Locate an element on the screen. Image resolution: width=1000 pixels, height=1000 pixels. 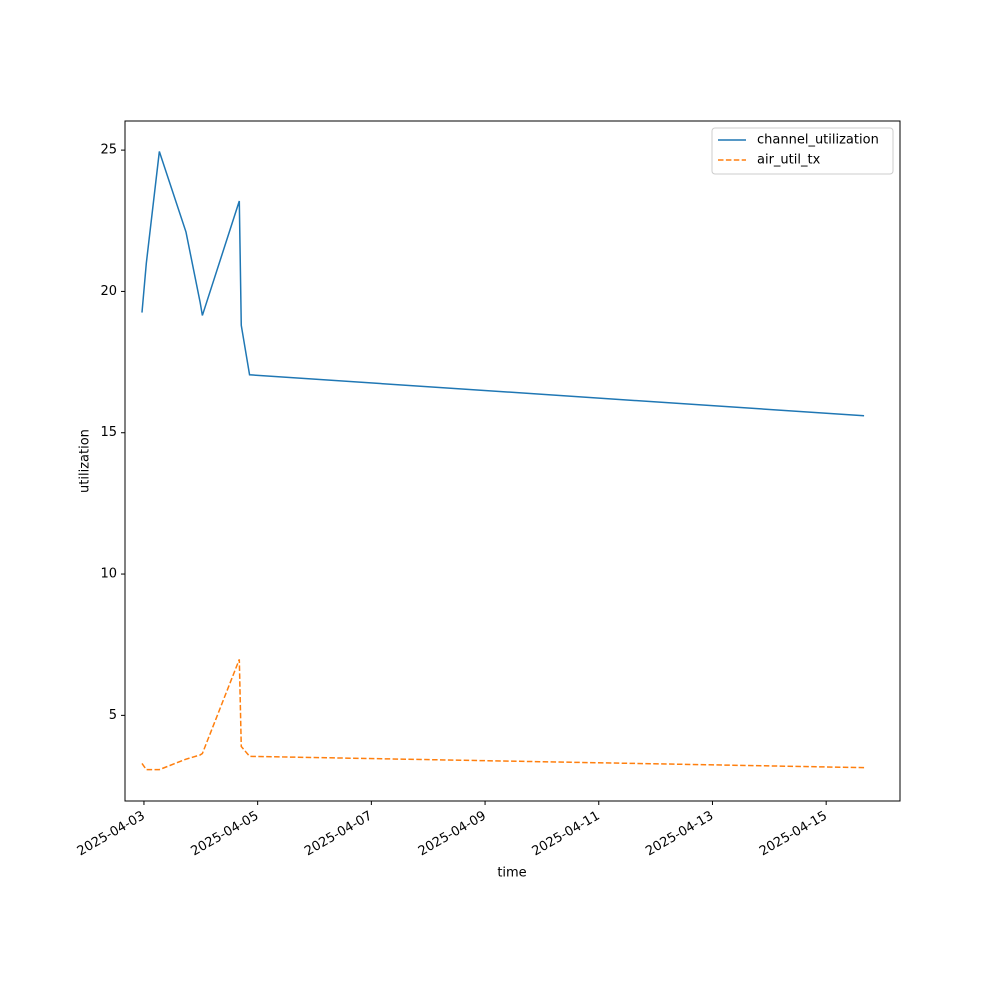
legend-box is located at coordinates (802, 151).